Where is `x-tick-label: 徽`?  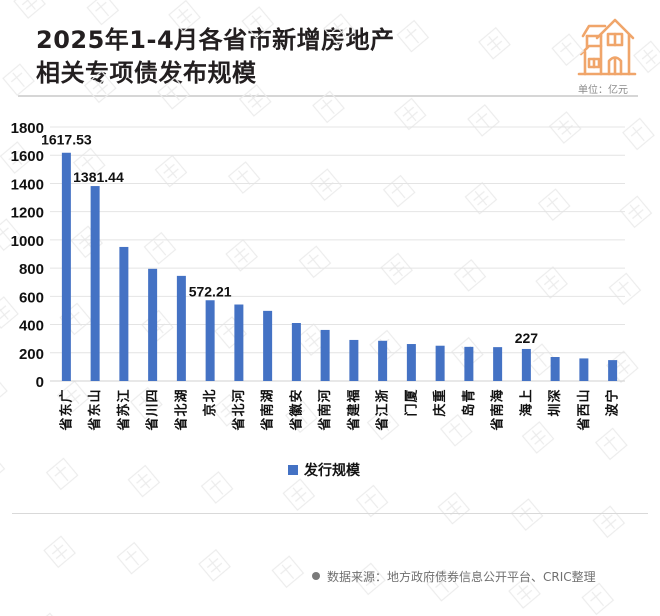 x-tick-label: 徽 is located at coordinates (296, 410).